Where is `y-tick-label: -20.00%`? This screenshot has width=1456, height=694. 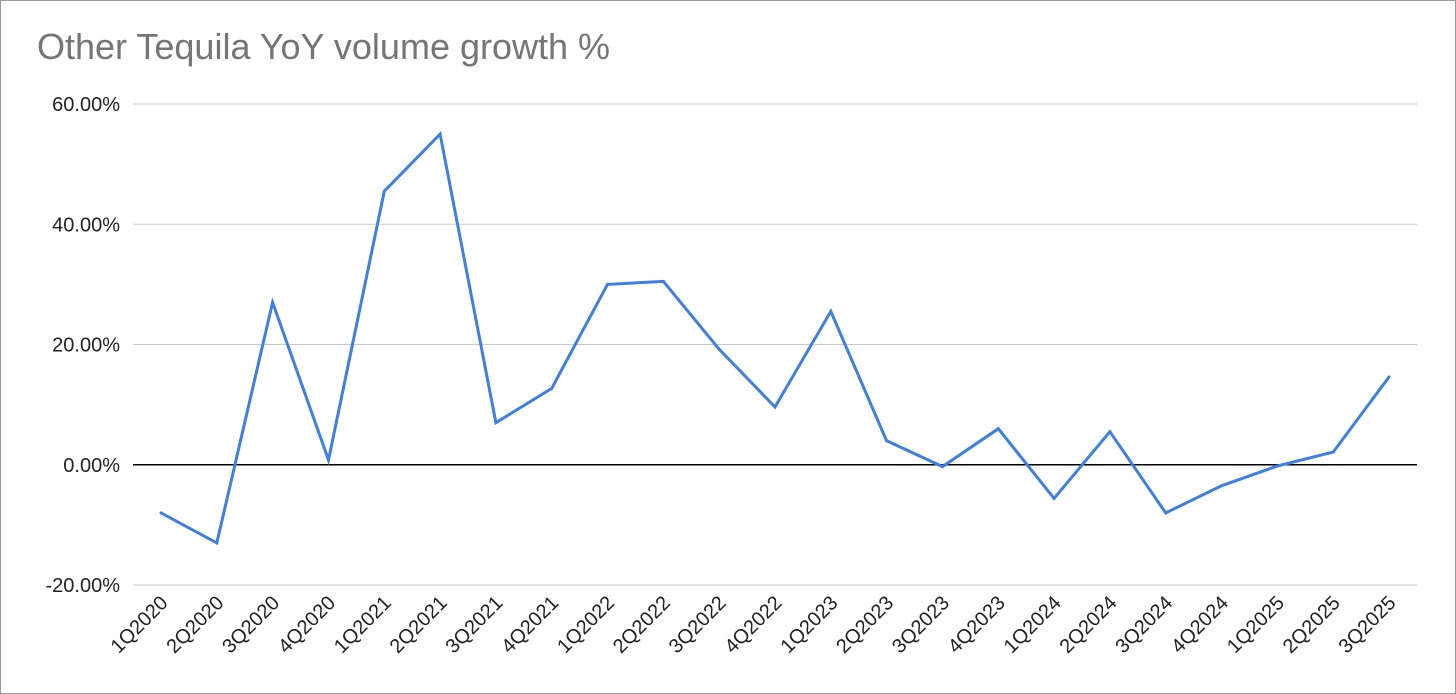
y-tick-label: -20.00% is located at coordinates (83, 586).